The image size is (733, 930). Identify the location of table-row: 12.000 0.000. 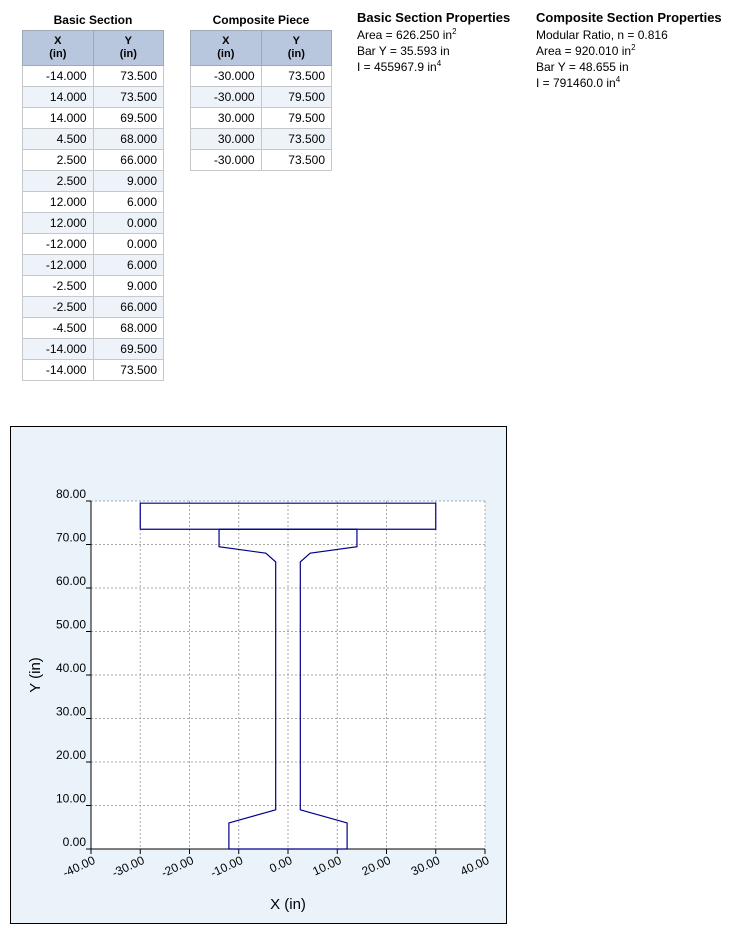
(93, 223).